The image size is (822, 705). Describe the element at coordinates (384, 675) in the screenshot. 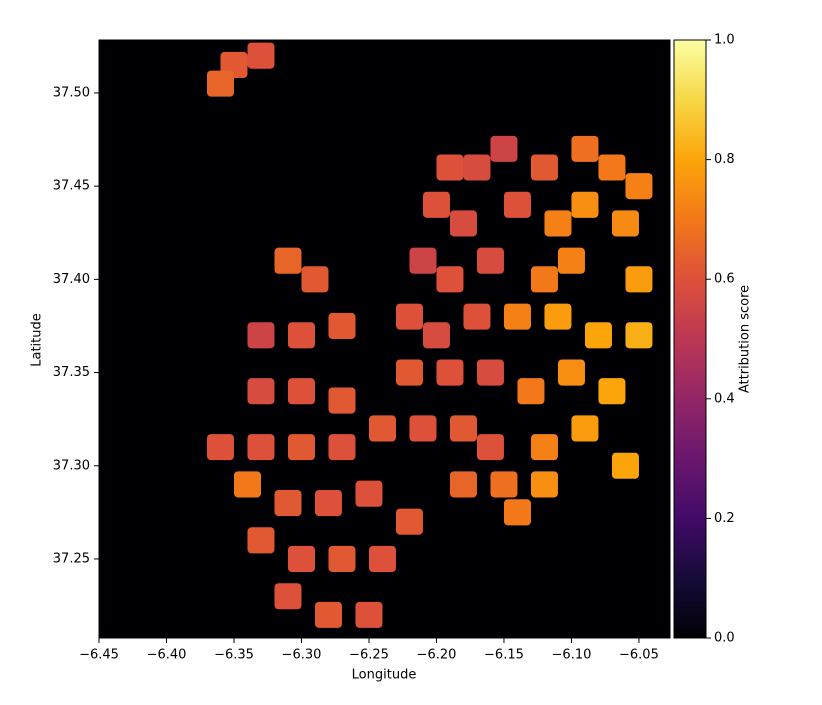

I see `x-axis-label: Longitude` at that location.